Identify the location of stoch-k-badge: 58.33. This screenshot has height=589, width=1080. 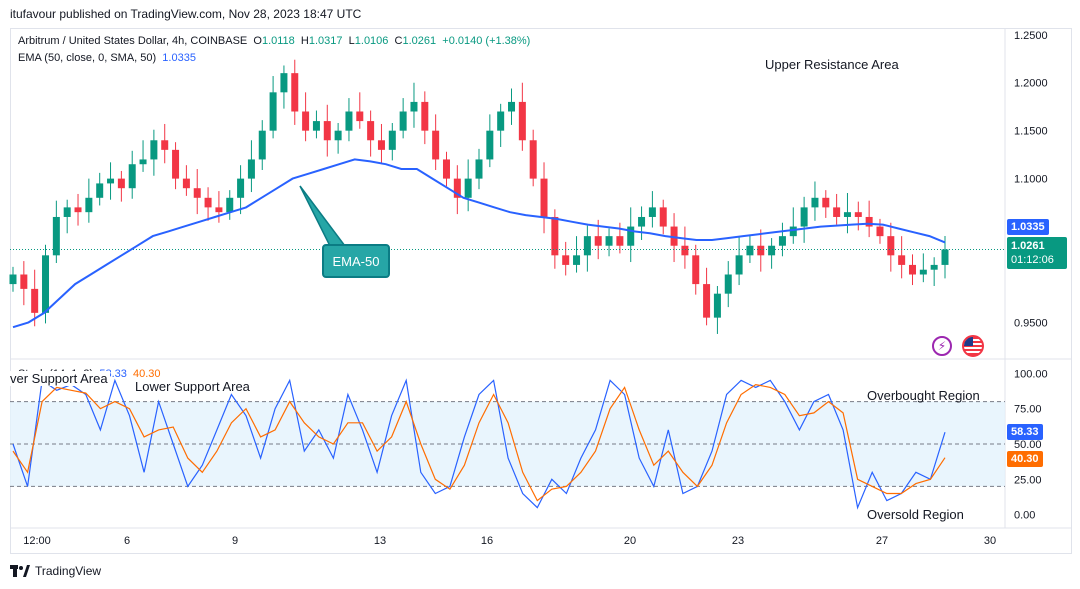
(1025, 432).